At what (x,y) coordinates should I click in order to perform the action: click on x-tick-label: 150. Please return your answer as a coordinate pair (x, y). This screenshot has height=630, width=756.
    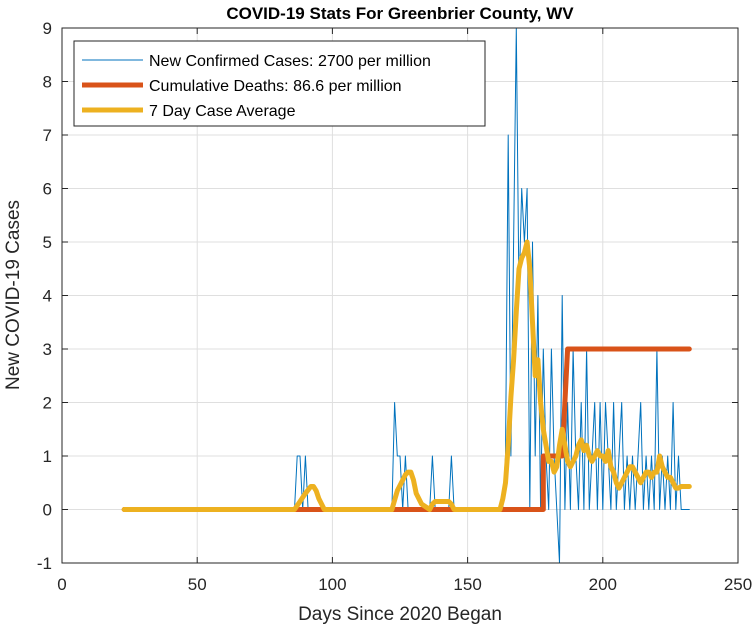
    Looking at the image, I should click on (467, 584).